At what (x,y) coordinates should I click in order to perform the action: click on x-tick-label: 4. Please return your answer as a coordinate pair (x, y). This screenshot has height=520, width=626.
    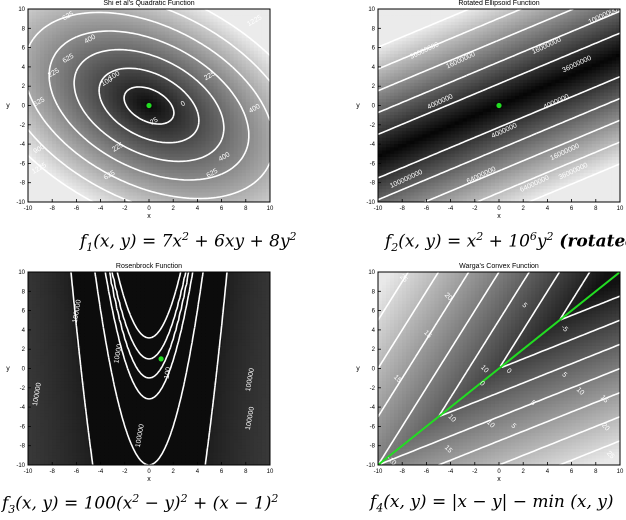
    Looking at the image, I should click on (198, 472).